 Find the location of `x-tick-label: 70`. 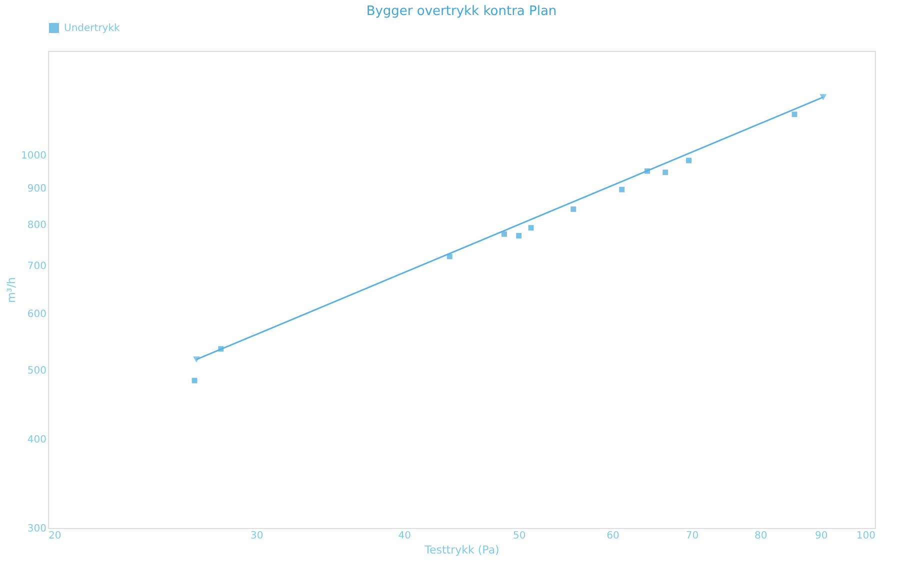

x-tick-label: 70 is located at coordinates (692, 536).